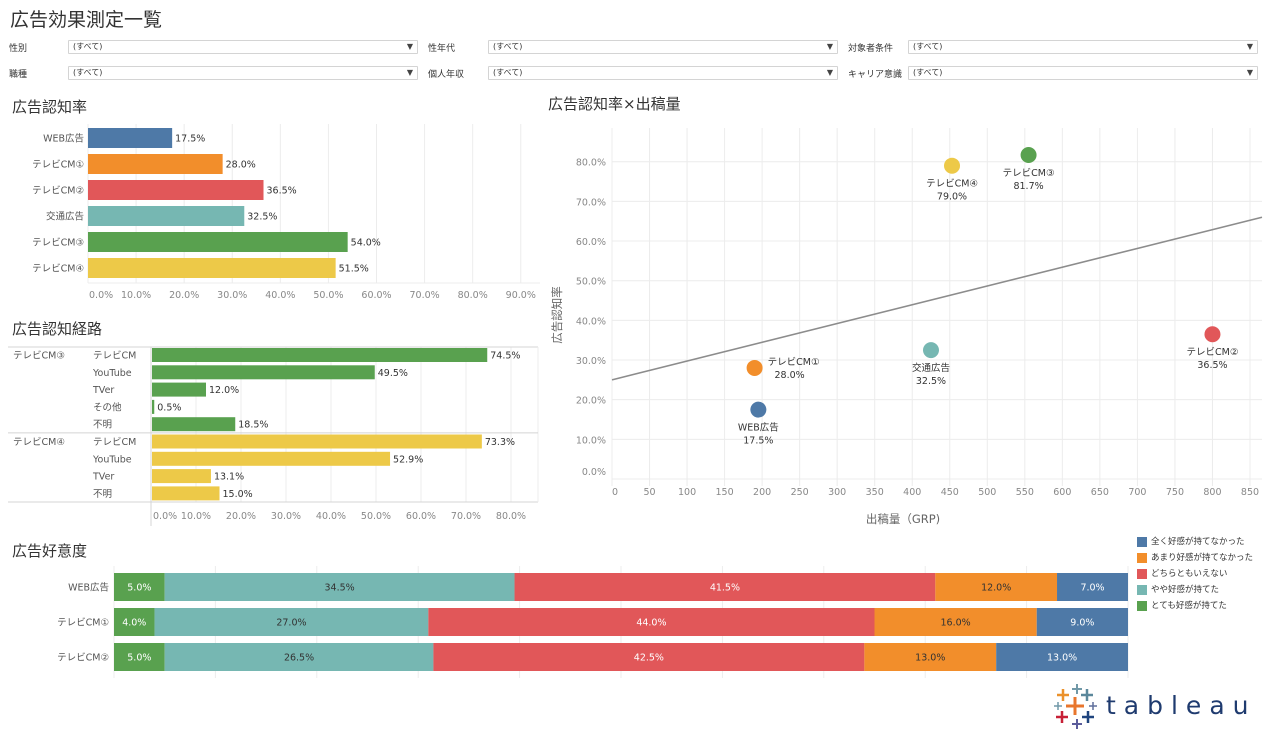  What do you see at coordinates (243, 47) in the screenshot?
I see `filter-dropdown-gender: (すべて) ▼` at bounding box center [243, 47].